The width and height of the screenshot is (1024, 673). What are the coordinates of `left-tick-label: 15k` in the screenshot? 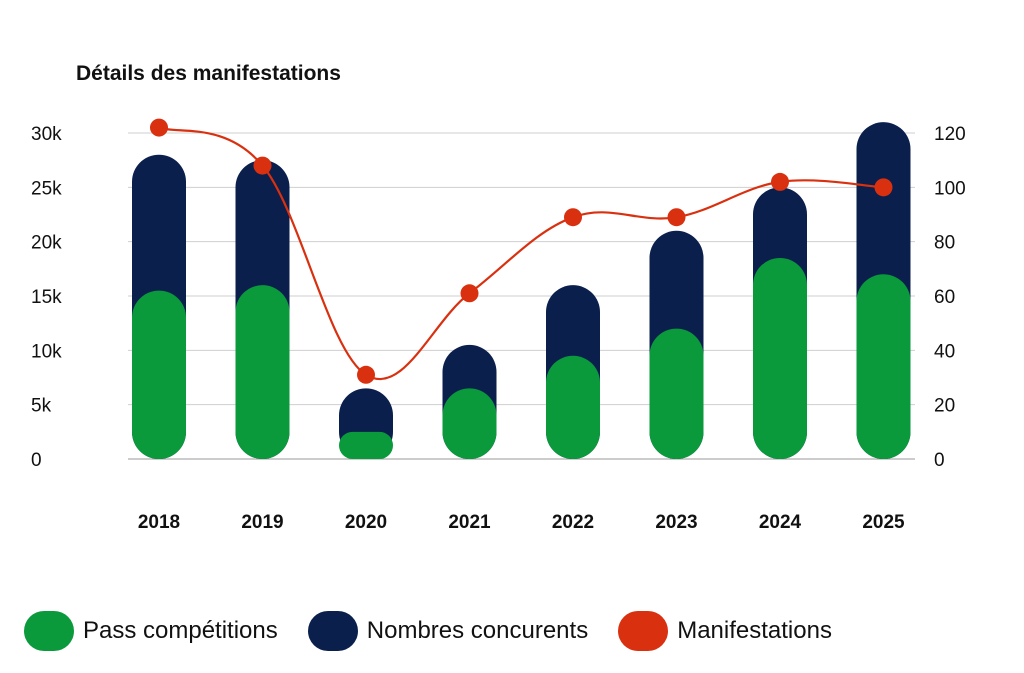 It's located at (46, 297).